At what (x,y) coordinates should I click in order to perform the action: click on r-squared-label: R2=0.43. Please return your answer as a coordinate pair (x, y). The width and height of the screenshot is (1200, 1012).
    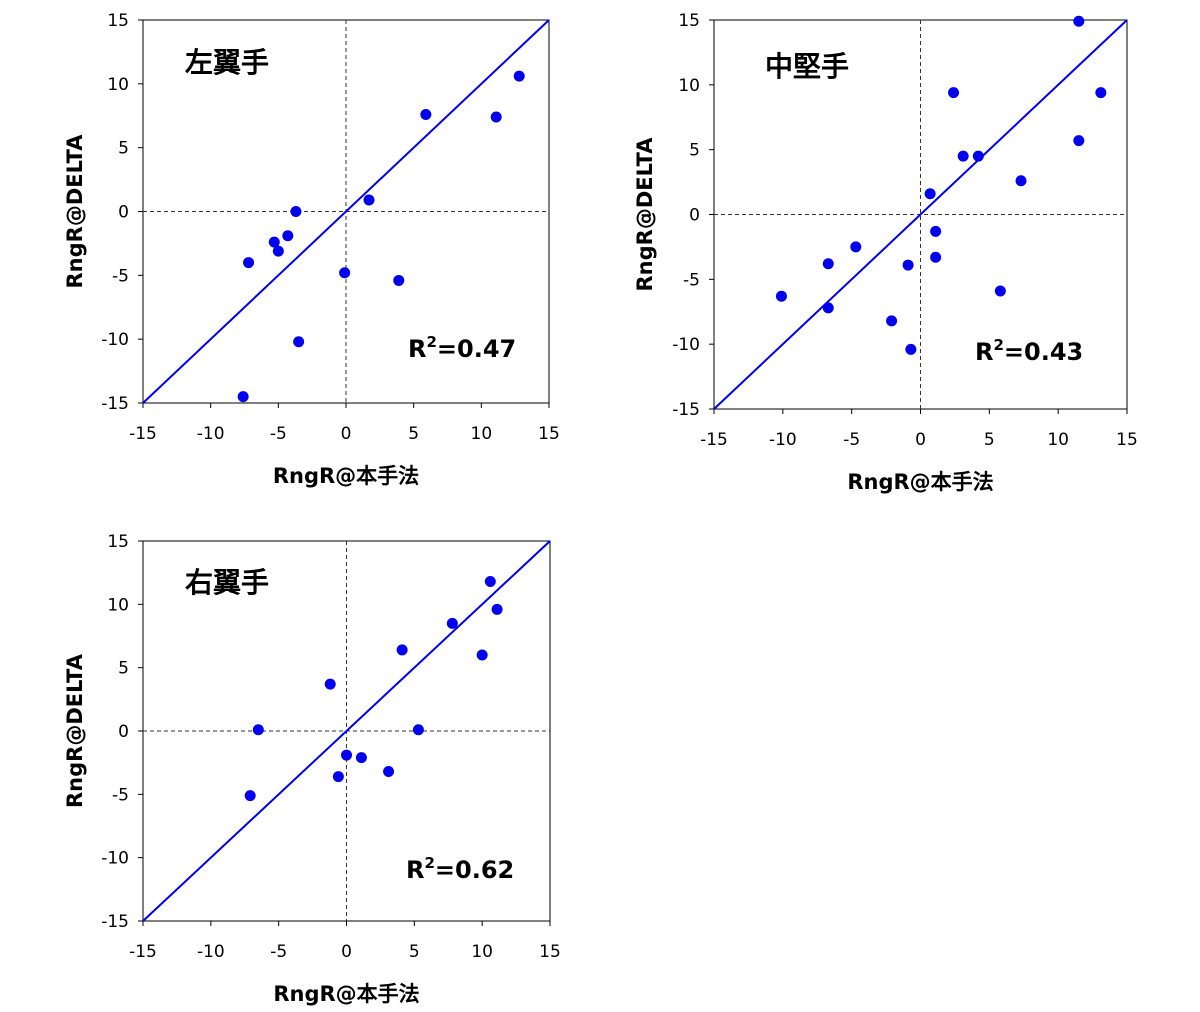
    Looking at the image, I should click on (1029, 351).